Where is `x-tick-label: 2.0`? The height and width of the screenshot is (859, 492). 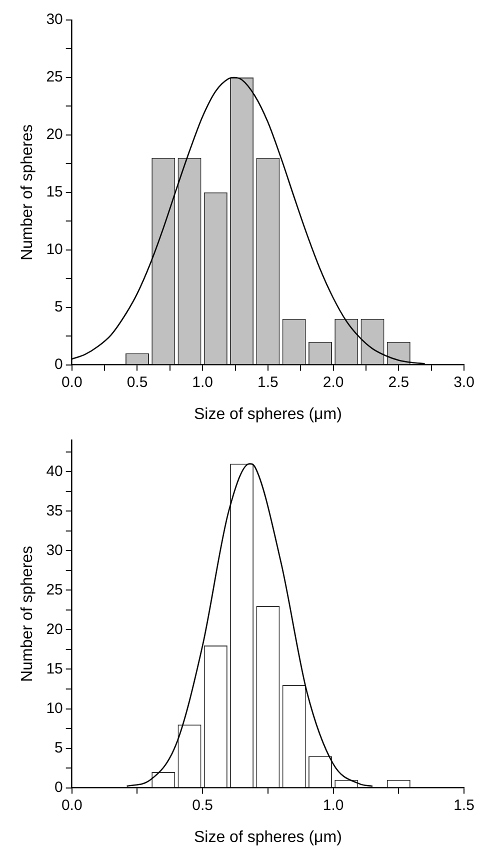 x-tick-label: 2.0 is located at coordinates (333, 382).